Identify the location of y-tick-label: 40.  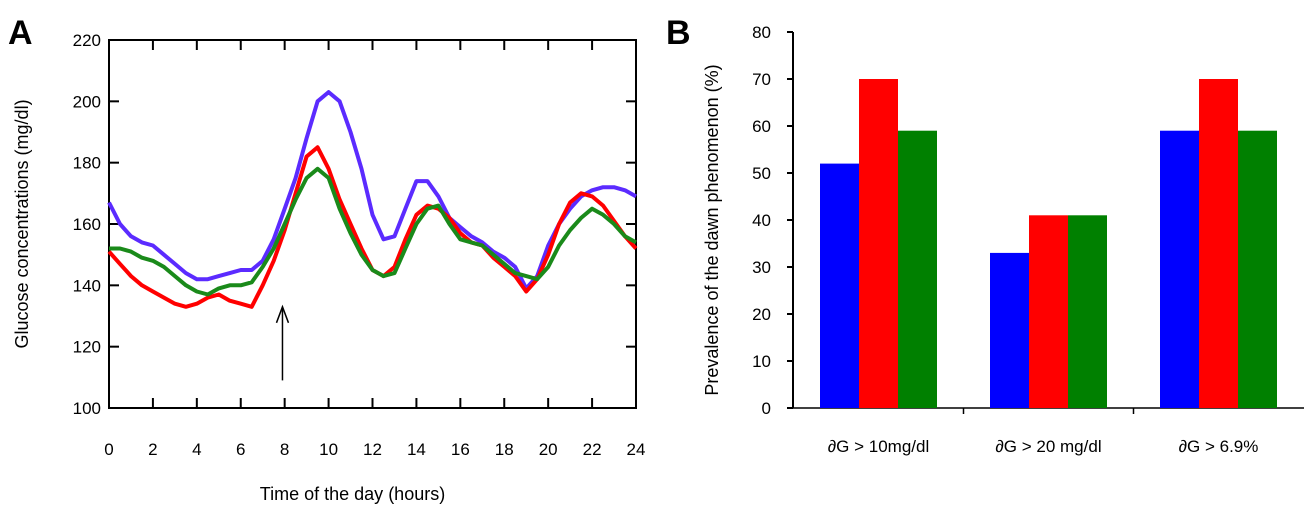
(761, 220).